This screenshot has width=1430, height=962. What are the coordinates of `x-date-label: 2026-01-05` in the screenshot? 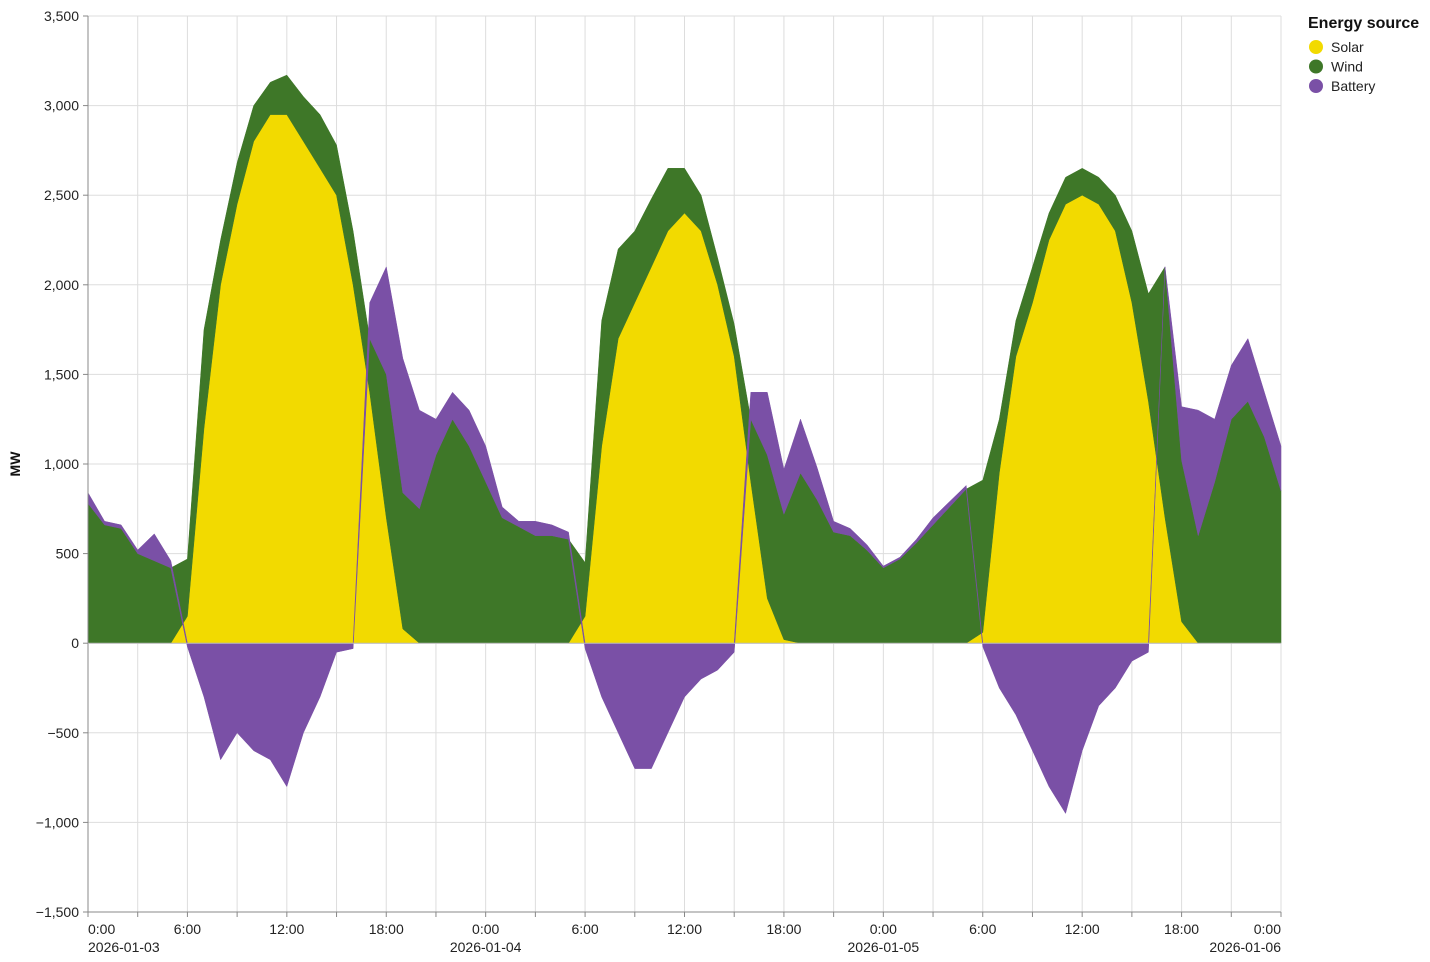 It's located at (884, 947).